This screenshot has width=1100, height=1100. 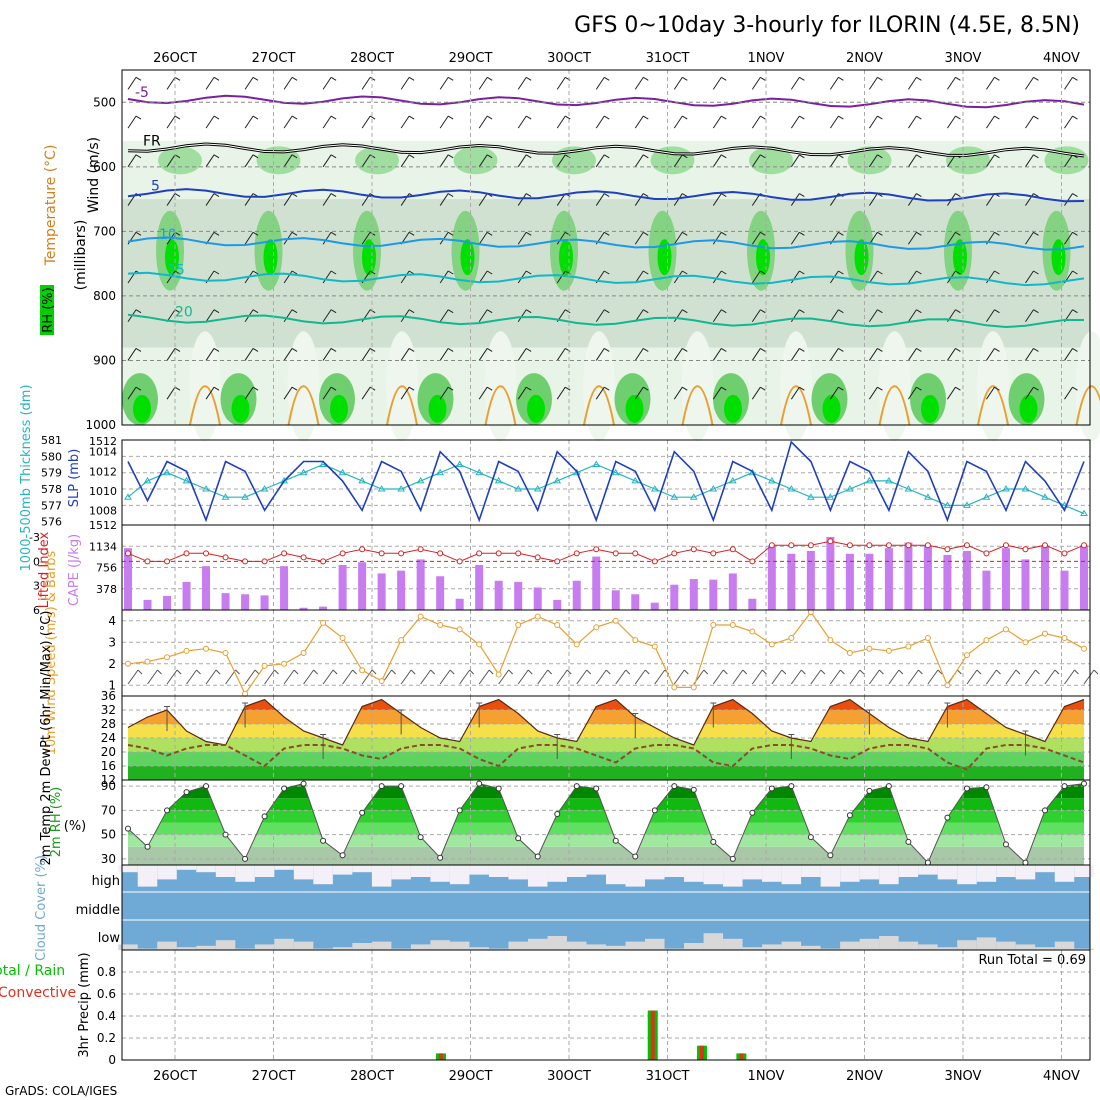 I want to click on precip-convective-bar, so click(x=741, y=1056).